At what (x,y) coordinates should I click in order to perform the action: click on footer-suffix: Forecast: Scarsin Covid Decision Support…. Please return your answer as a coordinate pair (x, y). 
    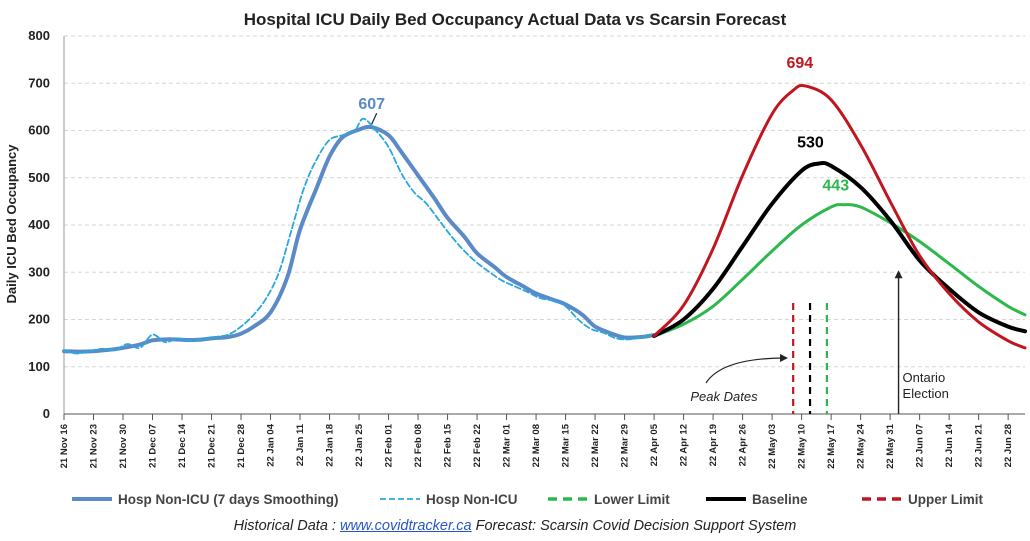
    Looking at the image, I should click on (634, 526).